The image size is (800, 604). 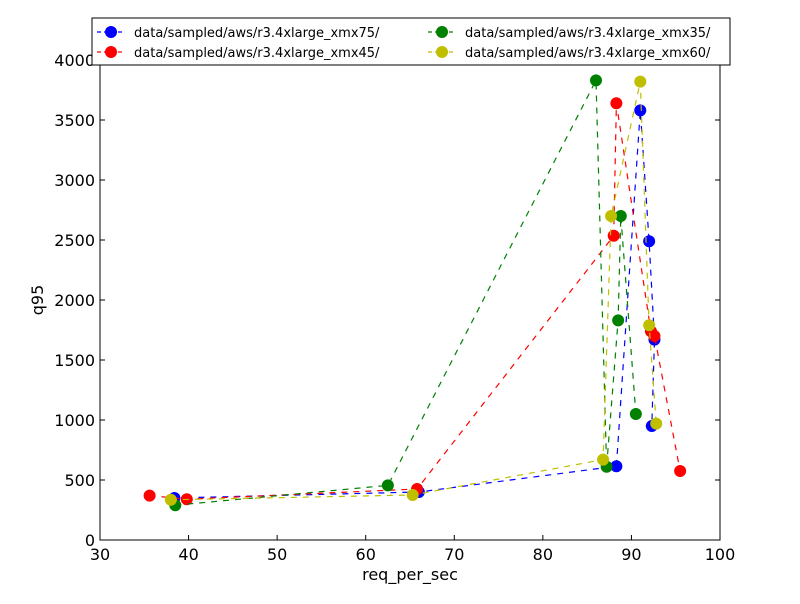 What do you see at coordinates (257, 53) in the screenshot?
I see `legend-label: data/sampled/aws/r3.4xlarge_xmx45/` at bounding box center [257, 53].